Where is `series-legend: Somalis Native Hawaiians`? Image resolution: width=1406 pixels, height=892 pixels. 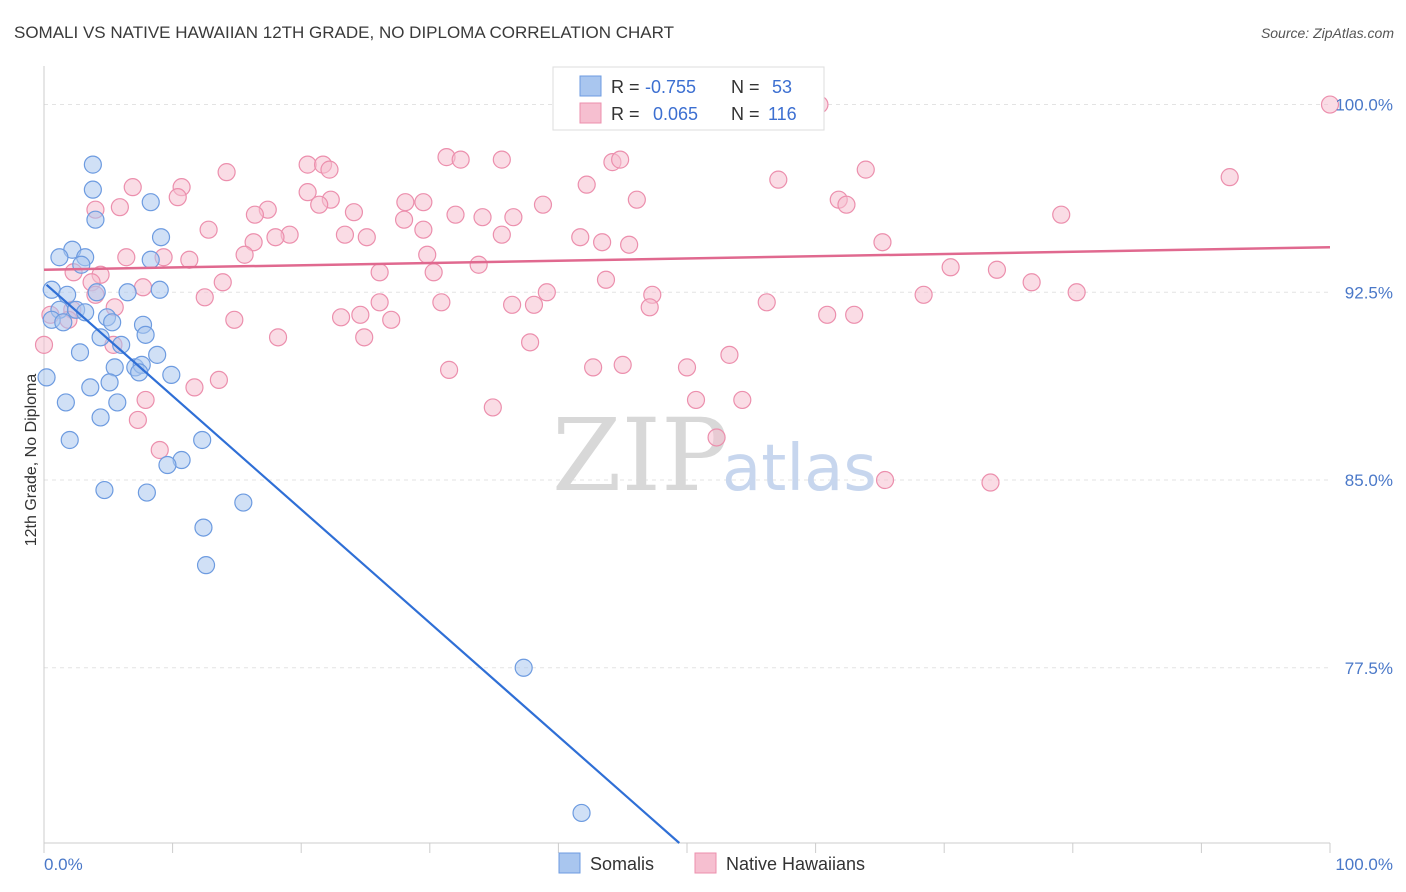 series-legend: Somalis Native Hawaiians is located at coordinates (711, 863).